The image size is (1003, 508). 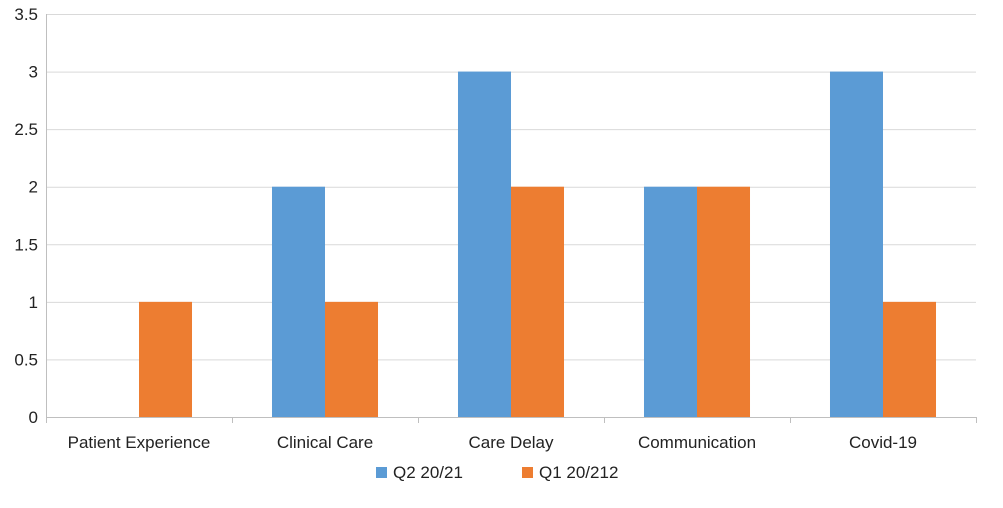 I want to click on legend: Q2 20/21 Q1 20/212, so click(x=497, y=472).